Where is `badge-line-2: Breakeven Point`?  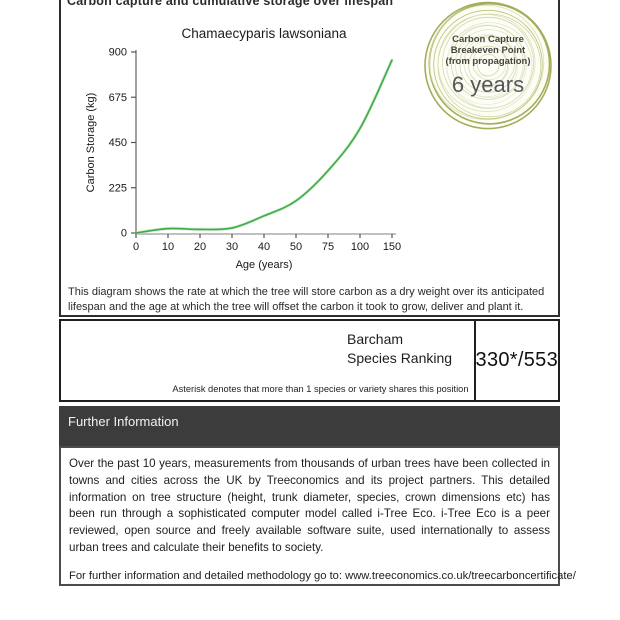
badge-line-2: Breakeven Point is located at coordinates (488, 50).